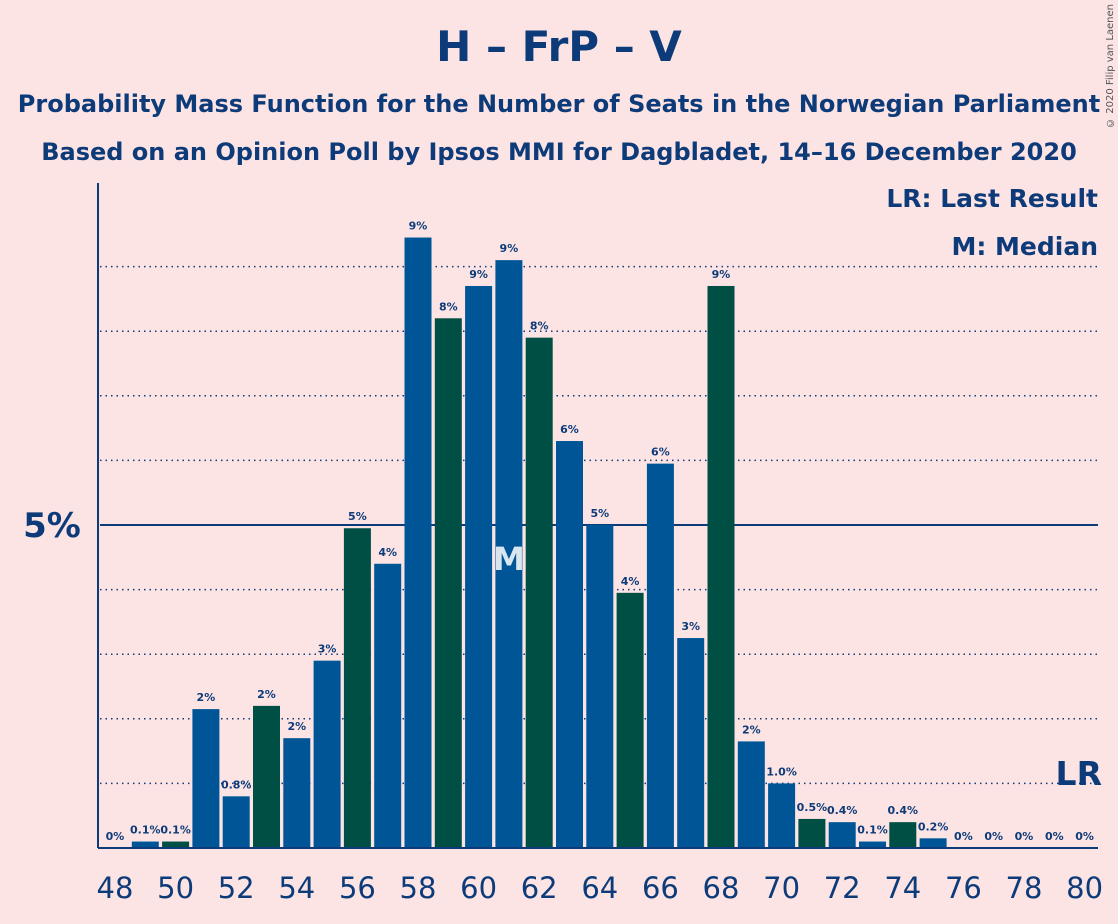 This screenshot has width=1118, height=924. I want to click on bar-label-64: 5%, so click(599, 513).